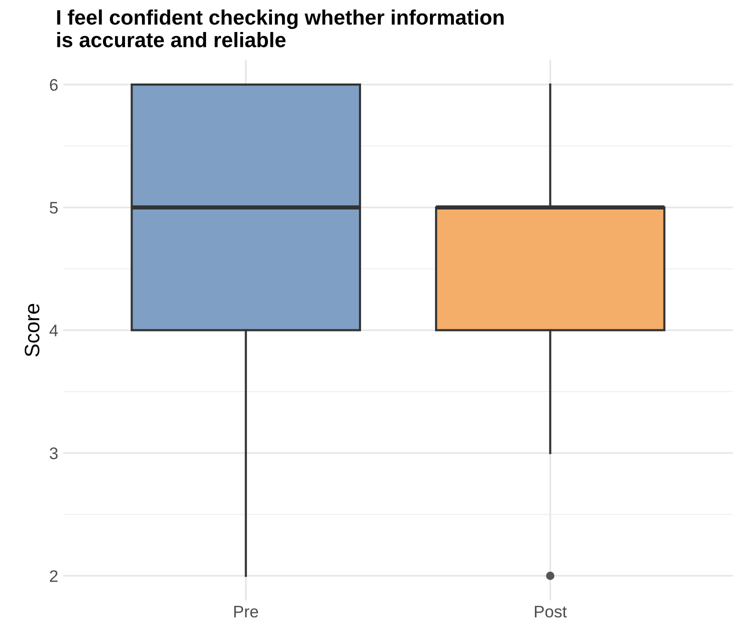 The image size is (744, 632). What do you see at coordinates (246, 612) in the screenshot?
I see `x-tick-label: Pre` at bounding box center [246, 612].